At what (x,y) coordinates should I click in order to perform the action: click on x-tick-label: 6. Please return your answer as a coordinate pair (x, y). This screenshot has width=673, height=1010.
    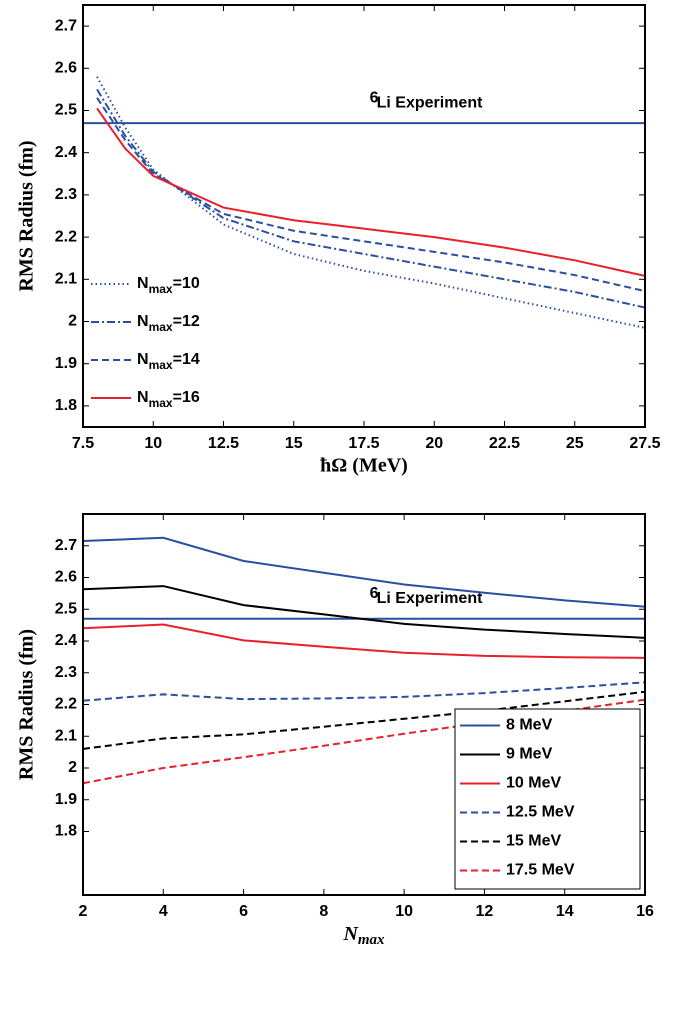
    Looking at the image, I should click on (243, 911).